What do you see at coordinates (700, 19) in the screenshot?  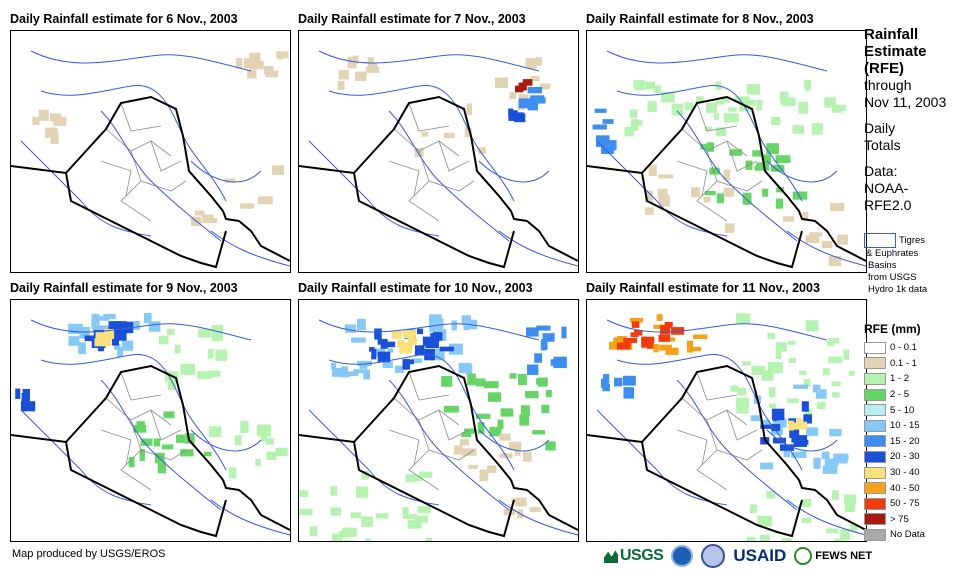 I see `panel-title: Daily Rainfall estimate for 8 Nov., 2003` at bounding box center [700, 19].